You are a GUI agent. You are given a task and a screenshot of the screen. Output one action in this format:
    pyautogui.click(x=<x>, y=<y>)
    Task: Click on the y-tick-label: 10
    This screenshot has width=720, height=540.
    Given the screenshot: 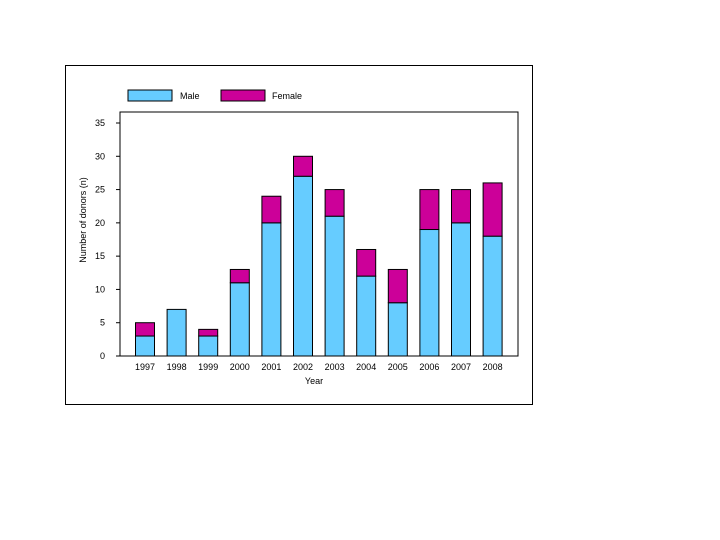 What is the action you would take?
    pyautogui.click(x=100, y=289)
    